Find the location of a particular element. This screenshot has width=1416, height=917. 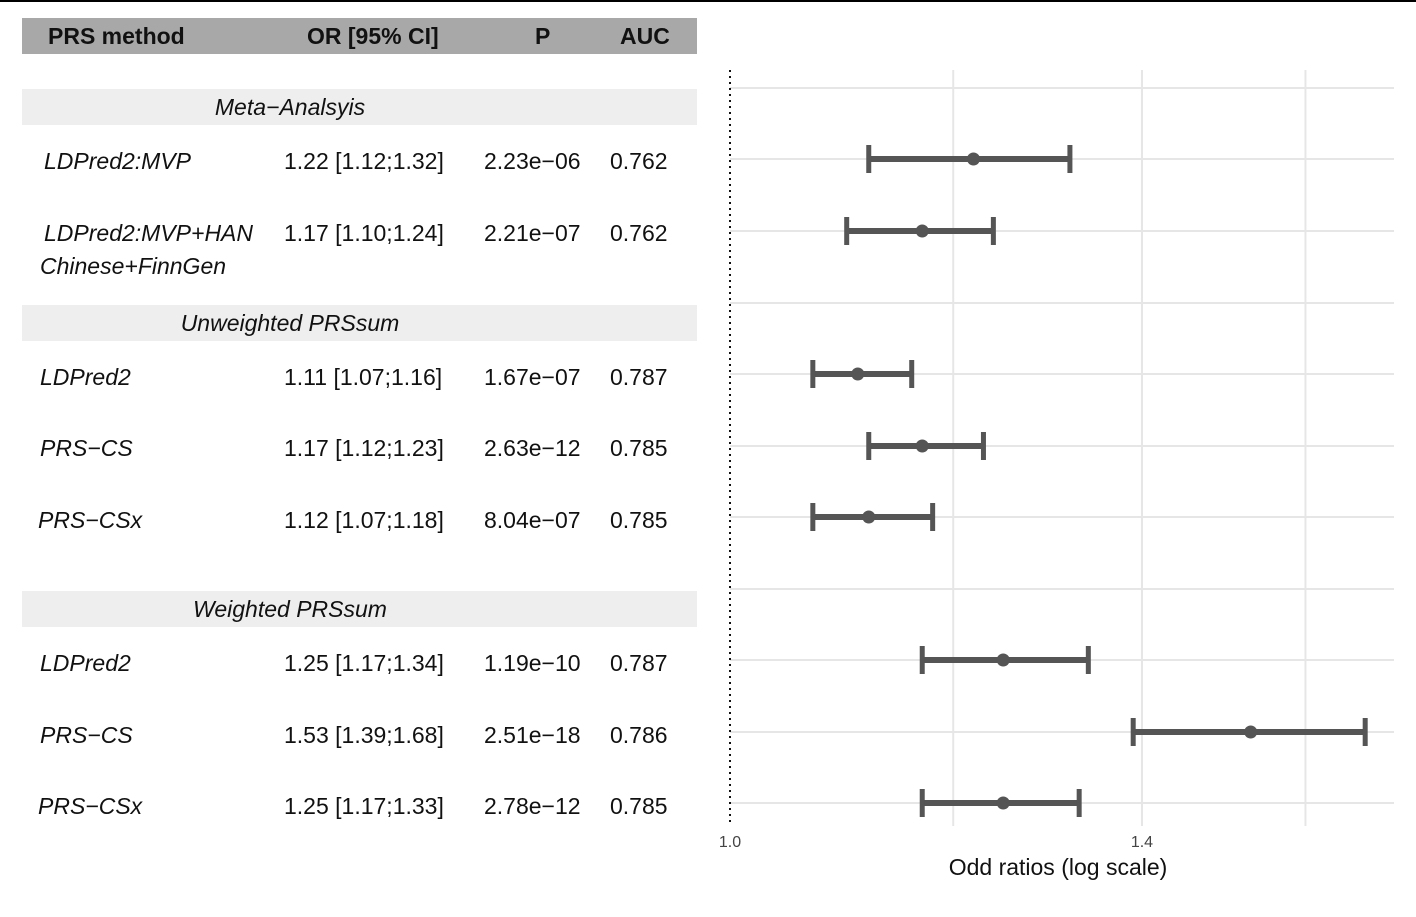

row-or: 1.17 [1.12;1.23] is located at coordinates (364, 448).